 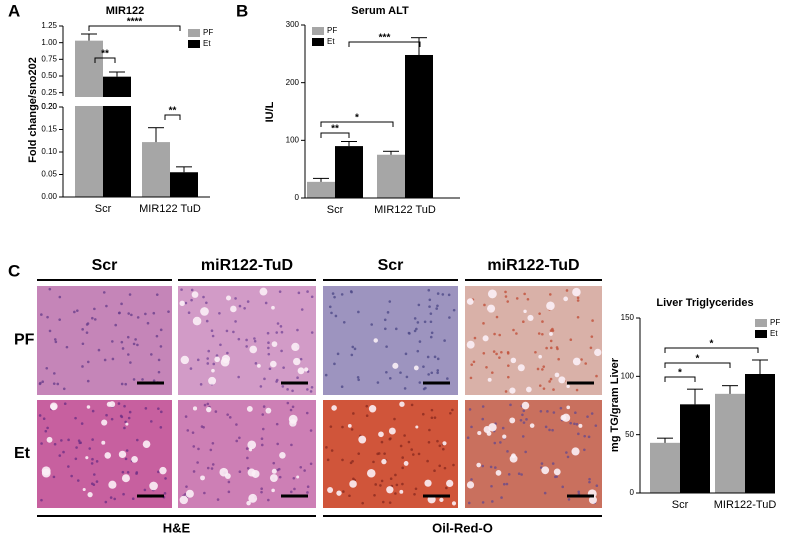 What do you see at coordinates (405, 210) in the screenshot?
I see `x-tick-label: MIR122 TuD` at bounding box center [405, 210].